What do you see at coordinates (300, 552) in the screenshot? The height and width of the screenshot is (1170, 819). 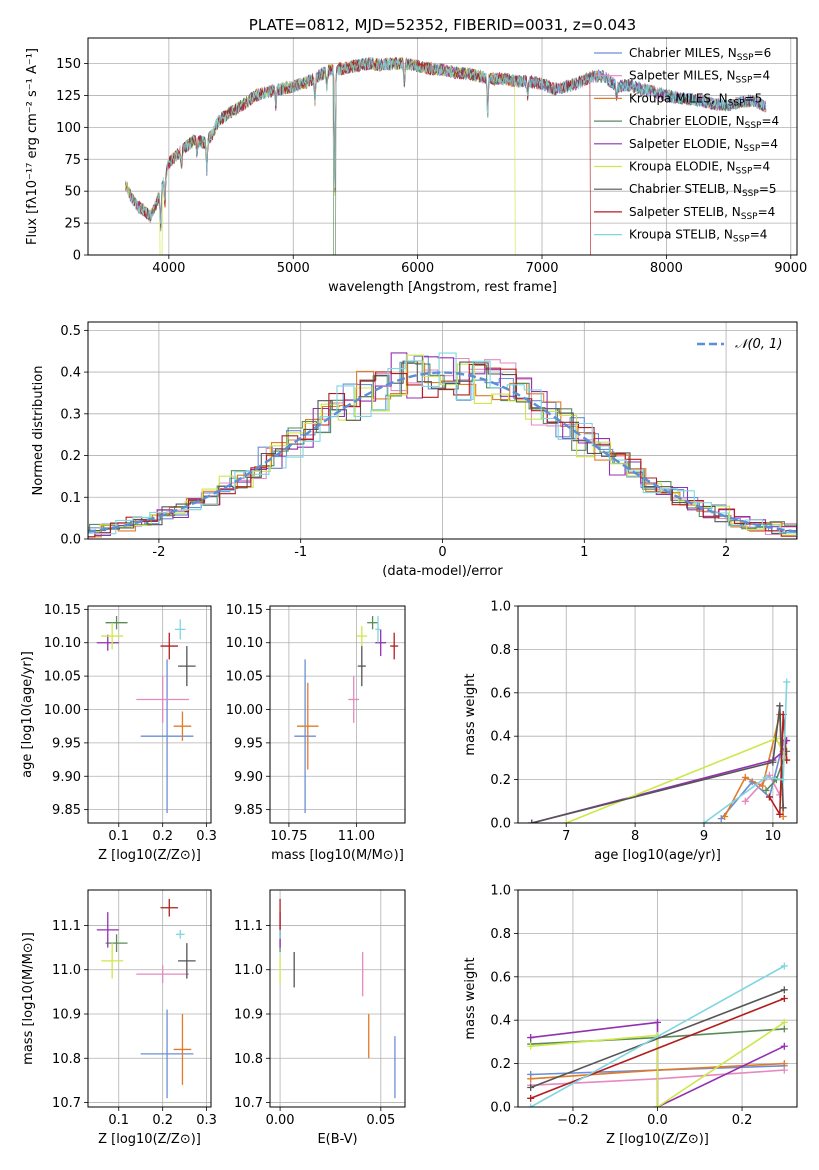 I see `x-tick-label: -1` at bounding box center [300, 552].